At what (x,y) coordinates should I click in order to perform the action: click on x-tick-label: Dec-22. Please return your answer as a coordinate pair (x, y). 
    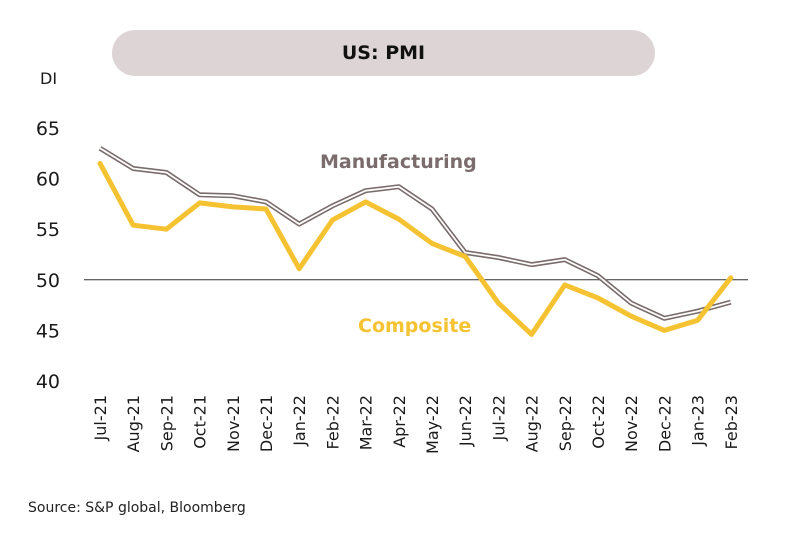
    Looking at the image, I should click on (664, 423).